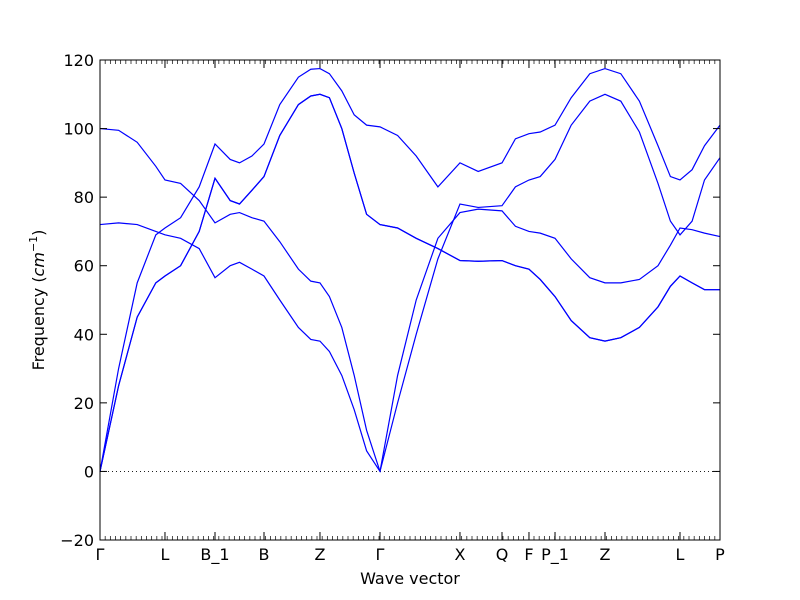 This screenshot has width=800, height=600. I want to click on y-tick-label: 120, so click(78, 60).